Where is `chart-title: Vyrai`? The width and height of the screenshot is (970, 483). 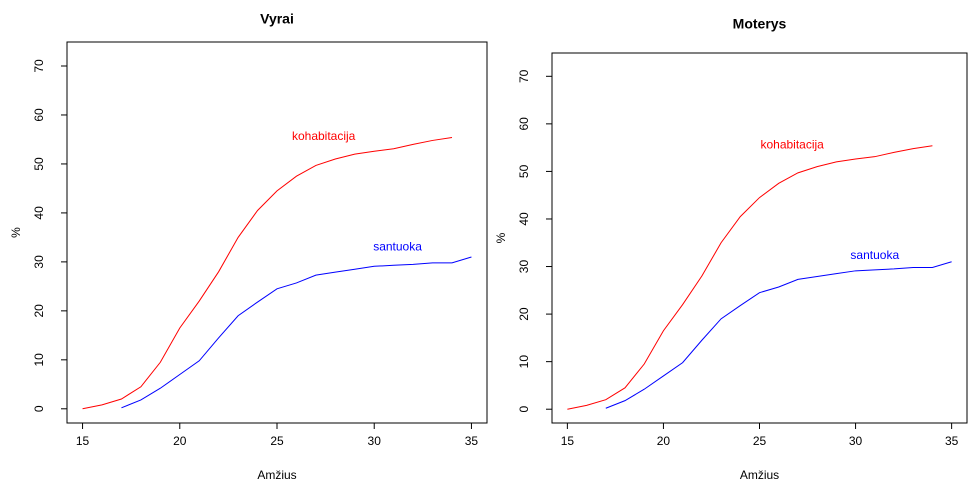 chart-title: Vyrai is located at coordinates (277, 19).